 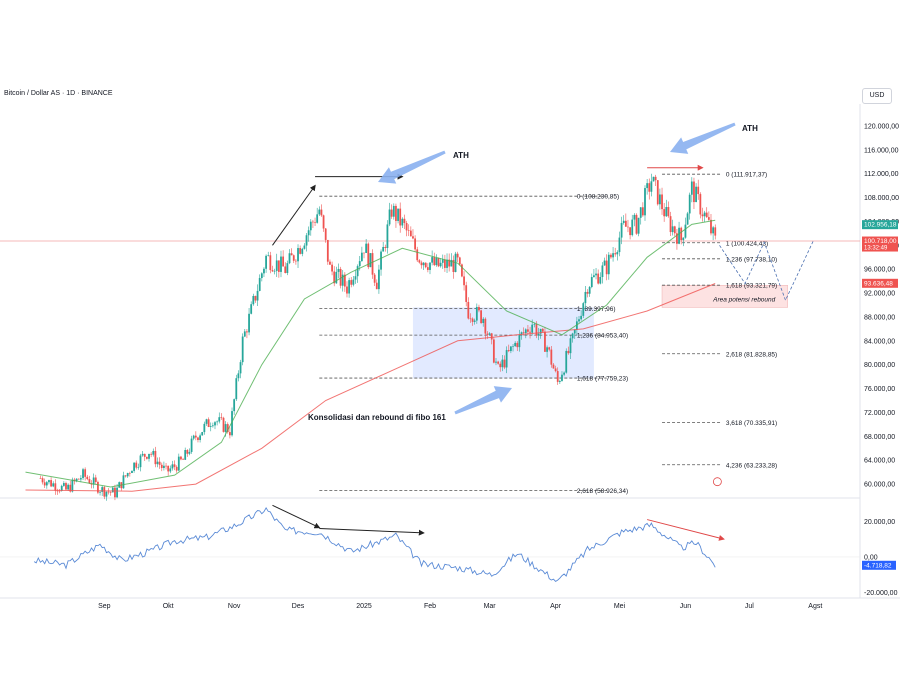 I want to click on y-tick-label: 80.000,00, so click(x=879, y=365).